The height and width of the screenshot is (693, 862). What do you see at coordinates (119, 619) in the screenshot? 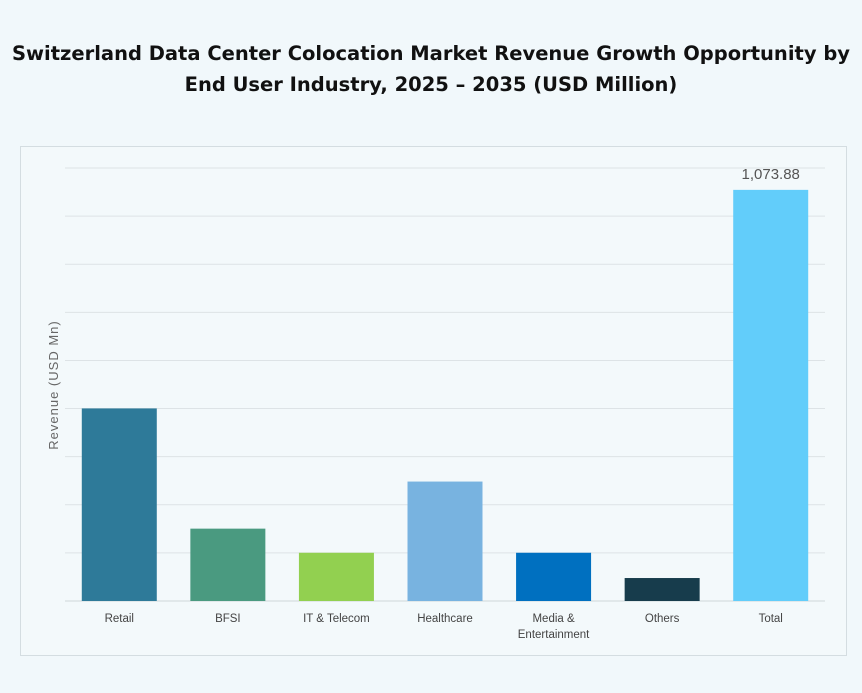
I see `x-tick-label: Retail` at bounding box center [119, 619].